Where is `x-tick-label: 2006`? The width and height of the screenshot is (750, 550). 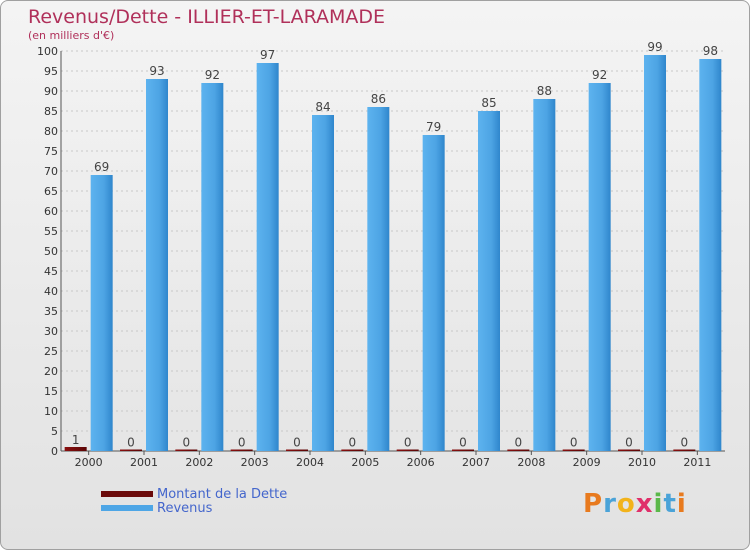
x-tick-label: 2006 is located at coordinates (421, 462).